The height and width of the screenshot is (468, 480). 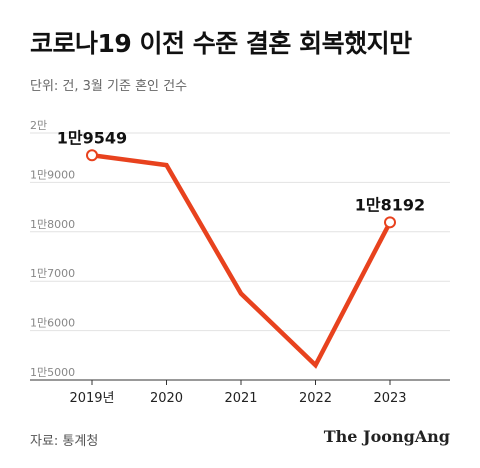 What do you see at coordinates (166, 398) in the screenshot?
I see `x-tick-label: 2020` at bounding box center [166, 398].